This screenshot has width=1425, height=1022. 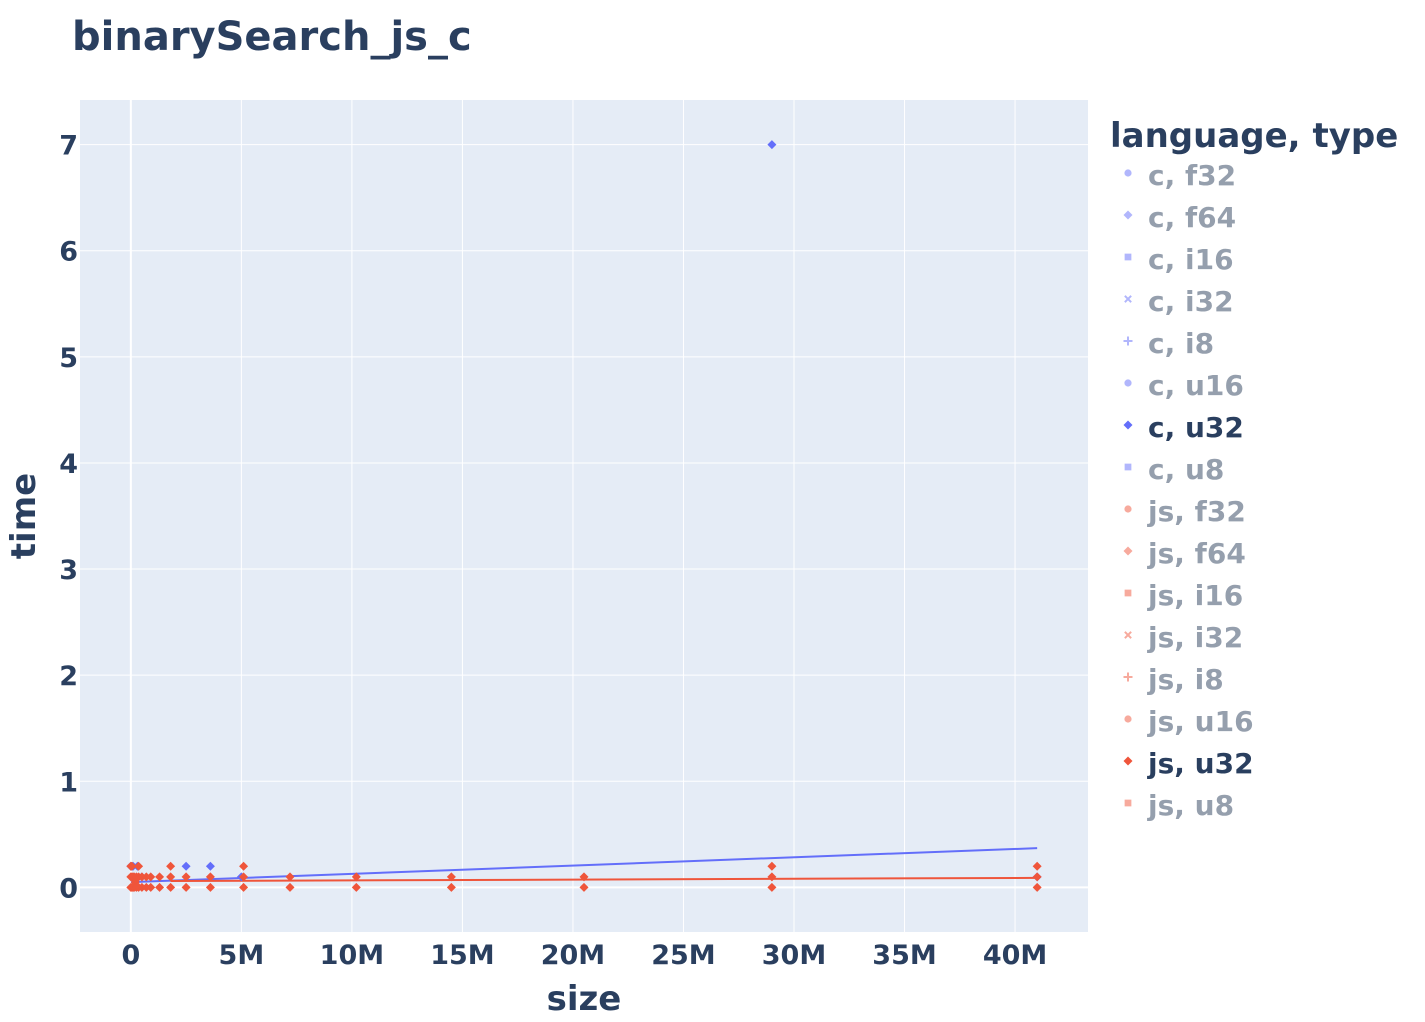 I want to click on x-tick-label: 20M, so click(x=573, y=955).